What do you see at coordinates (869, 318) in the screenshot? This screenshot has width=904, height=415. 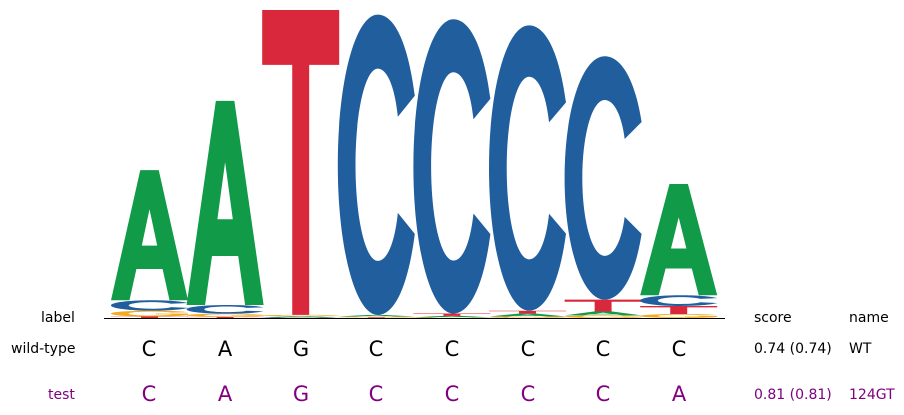 I see `name-column-header: name` at bounding box center [869, 318].